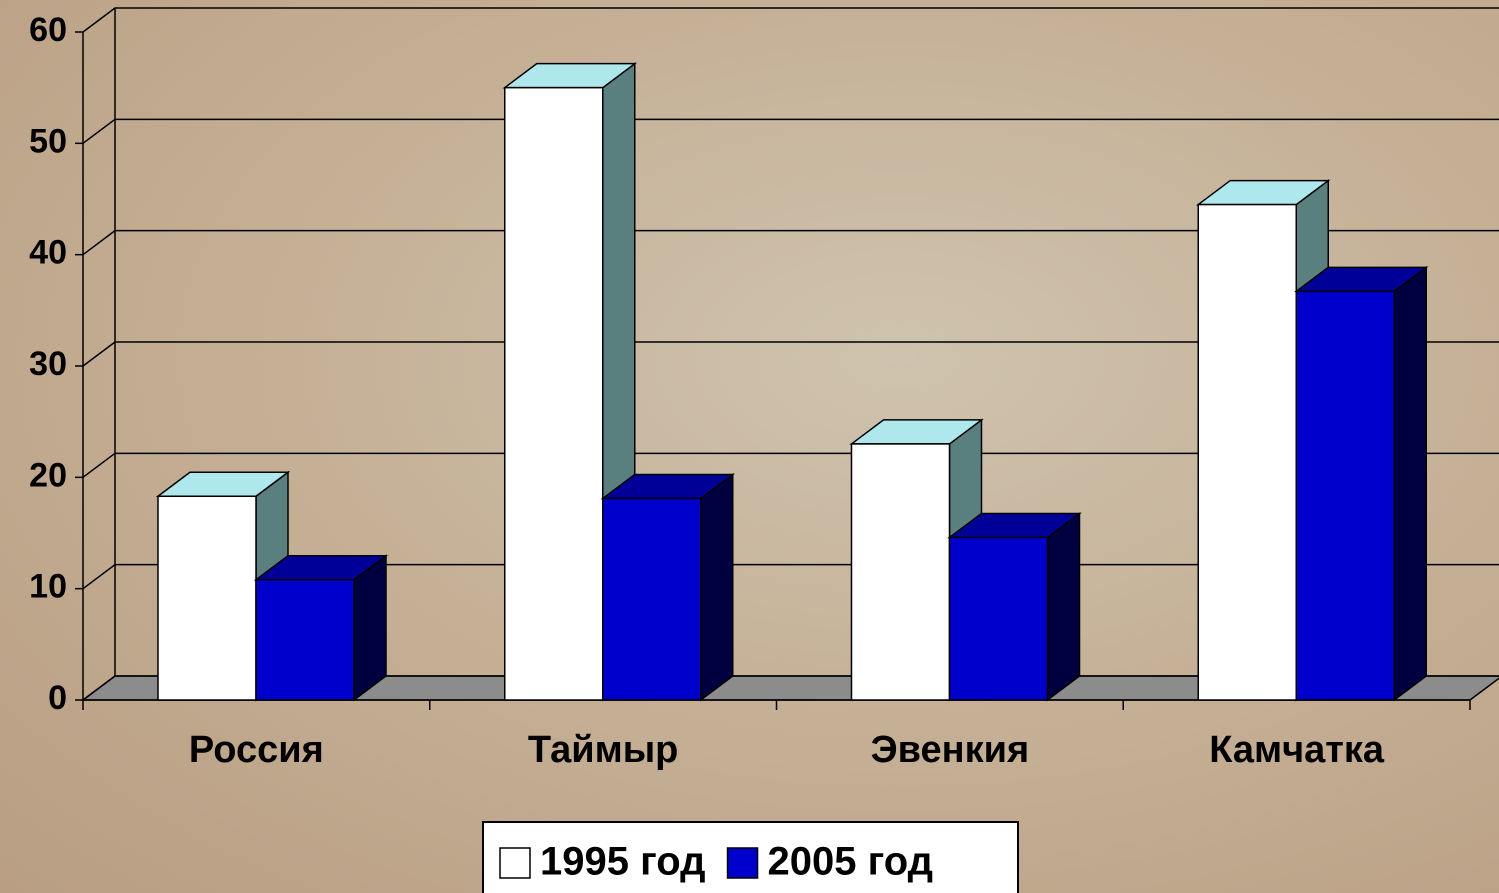 The width and height of the screenshot is (1499, 893). What do you see at coordinates (623, 862) in the screenshot?
I see `legend-label: 1995 год` at bounding box center [623, 862].